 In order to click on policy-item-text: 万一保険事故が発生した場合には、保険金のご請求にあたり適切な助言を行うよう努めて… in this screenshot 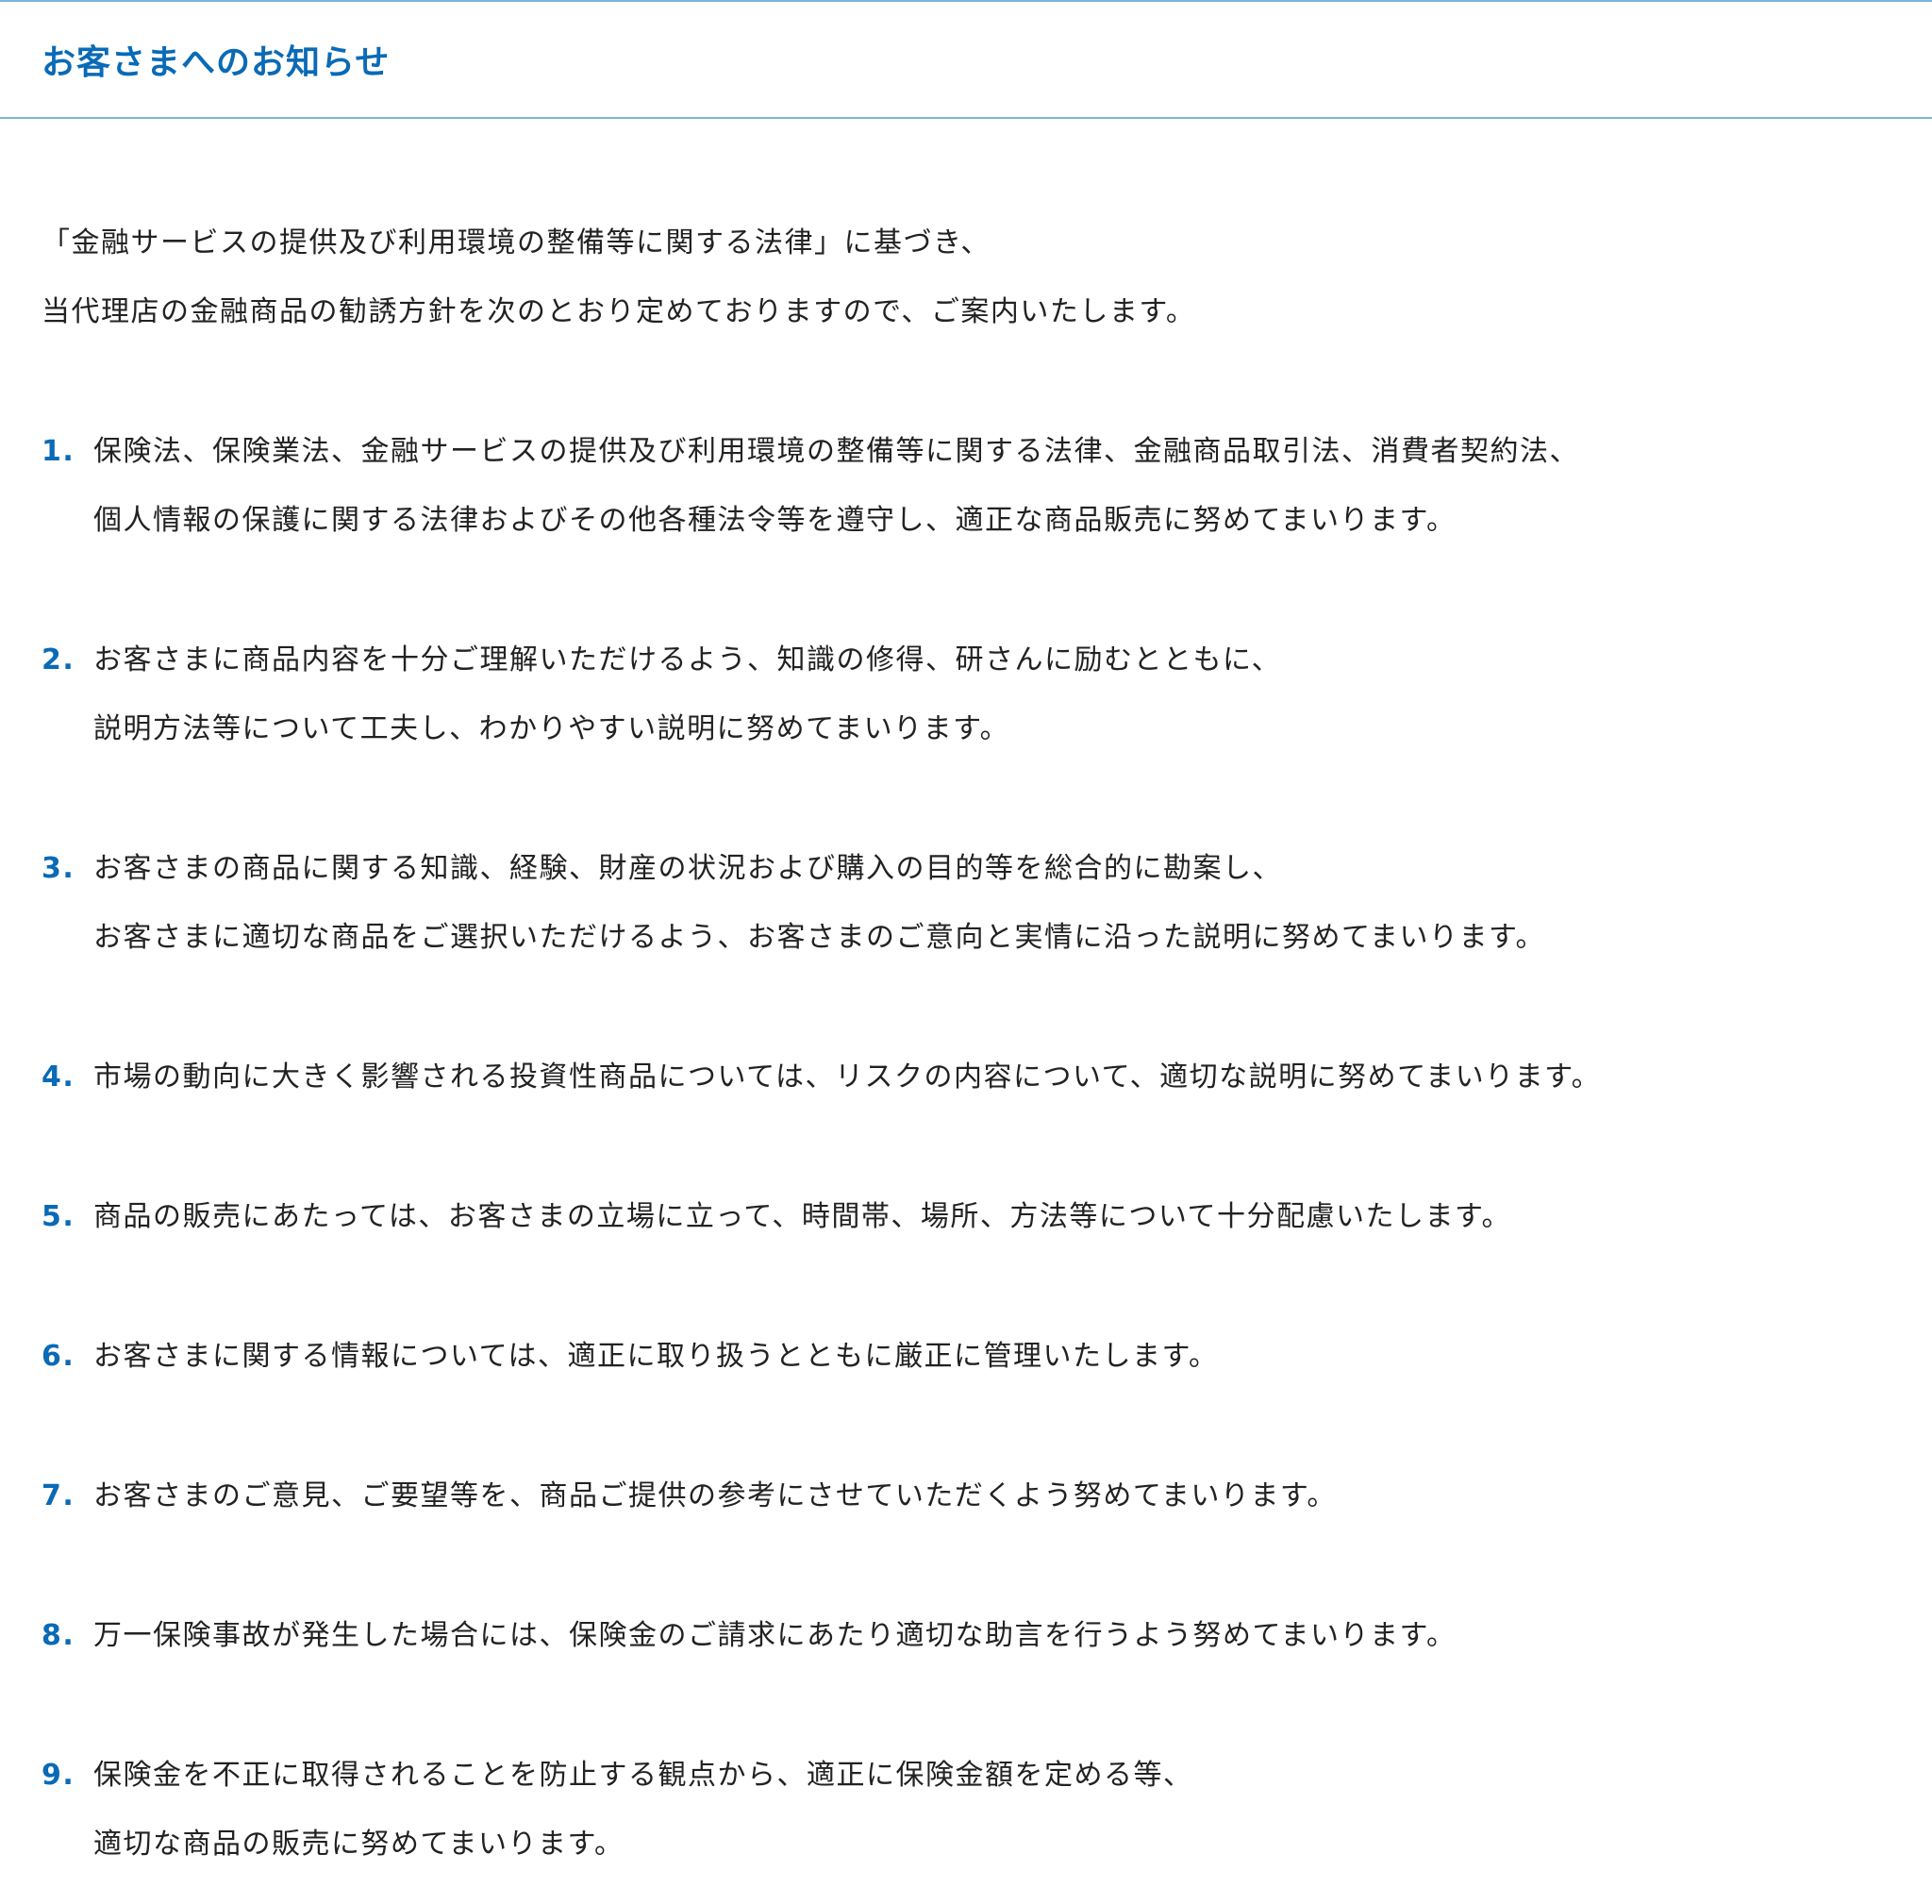, I will do `click(775, 1635)`.